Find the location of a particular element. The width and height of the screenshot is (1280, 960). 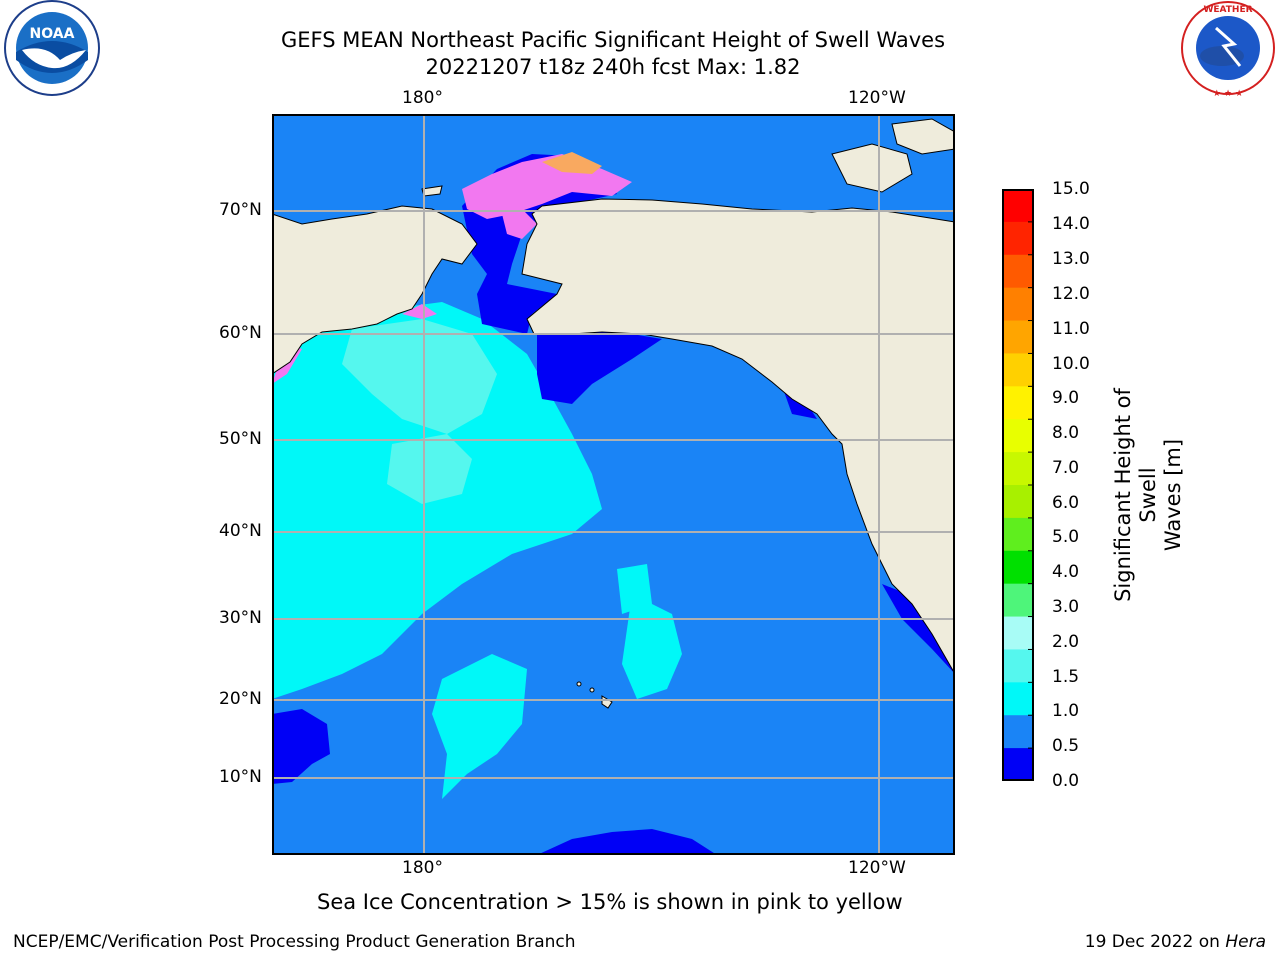

noaa-logo: NOAA is located at coordinates (53, 50).